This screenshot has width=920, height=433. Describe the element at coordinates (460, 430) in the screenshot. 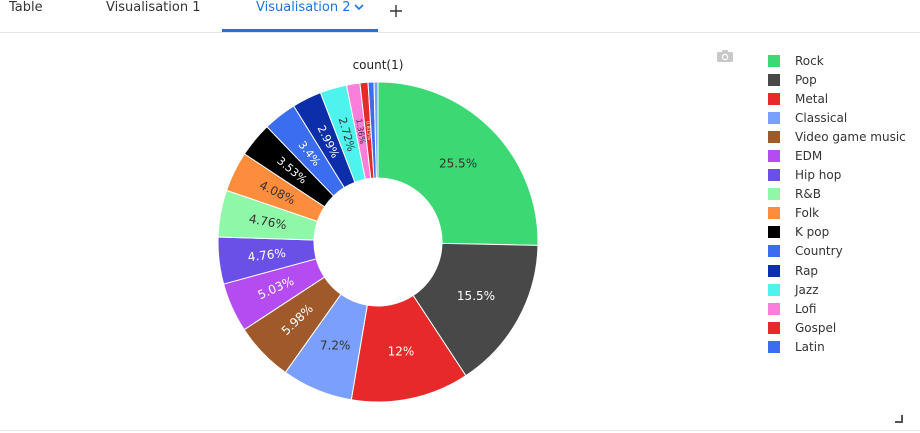

I see `bottom-divider` at that location.